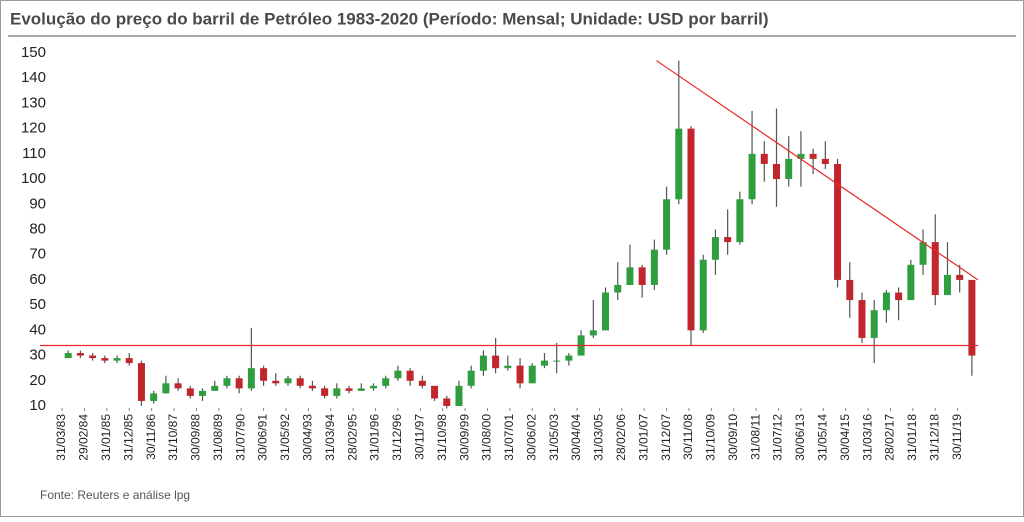 This screenshot has width=1024, height=522. I want to click on x-tick-label: 31/07/12, so click(778, 437).